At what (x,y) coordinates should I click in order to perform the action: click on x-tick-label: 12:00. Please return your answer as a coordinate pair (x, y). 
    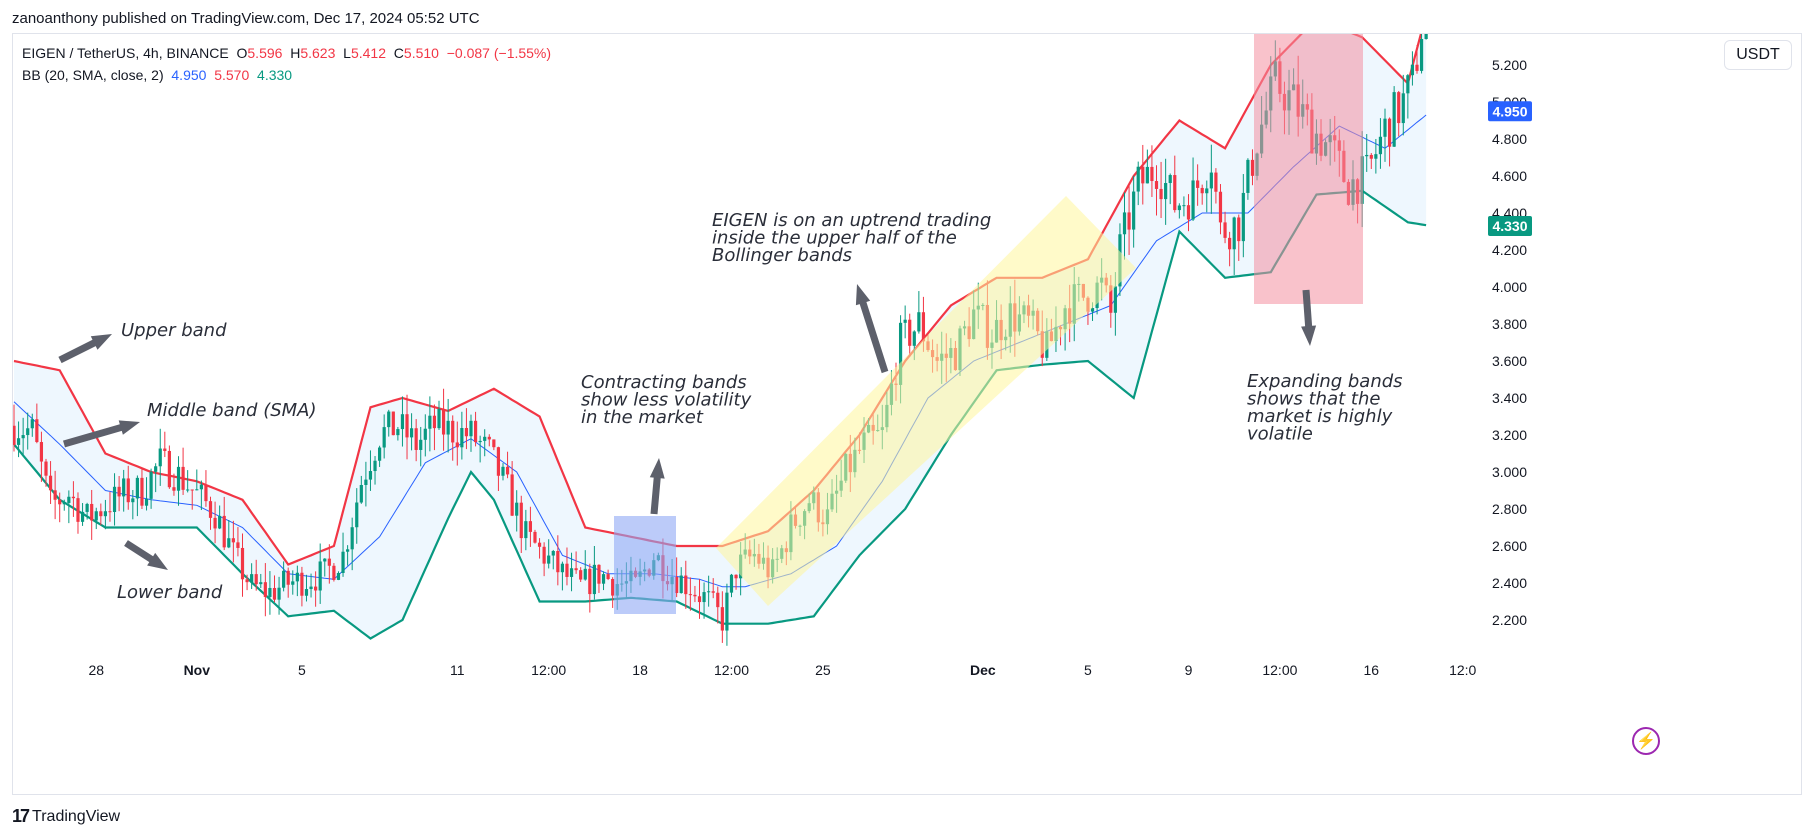
    Looking at the image, I should click on (1279, 670).